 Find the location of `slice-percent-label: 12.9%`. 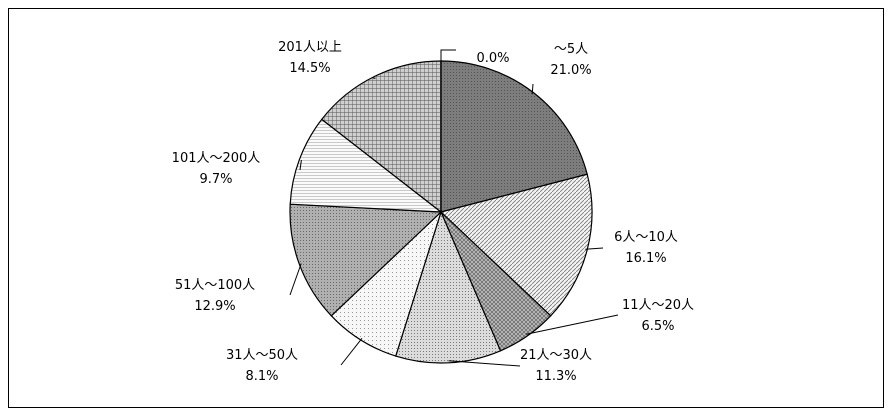

slice-percent-label: 12.9% is located at coordinates (214, 306).